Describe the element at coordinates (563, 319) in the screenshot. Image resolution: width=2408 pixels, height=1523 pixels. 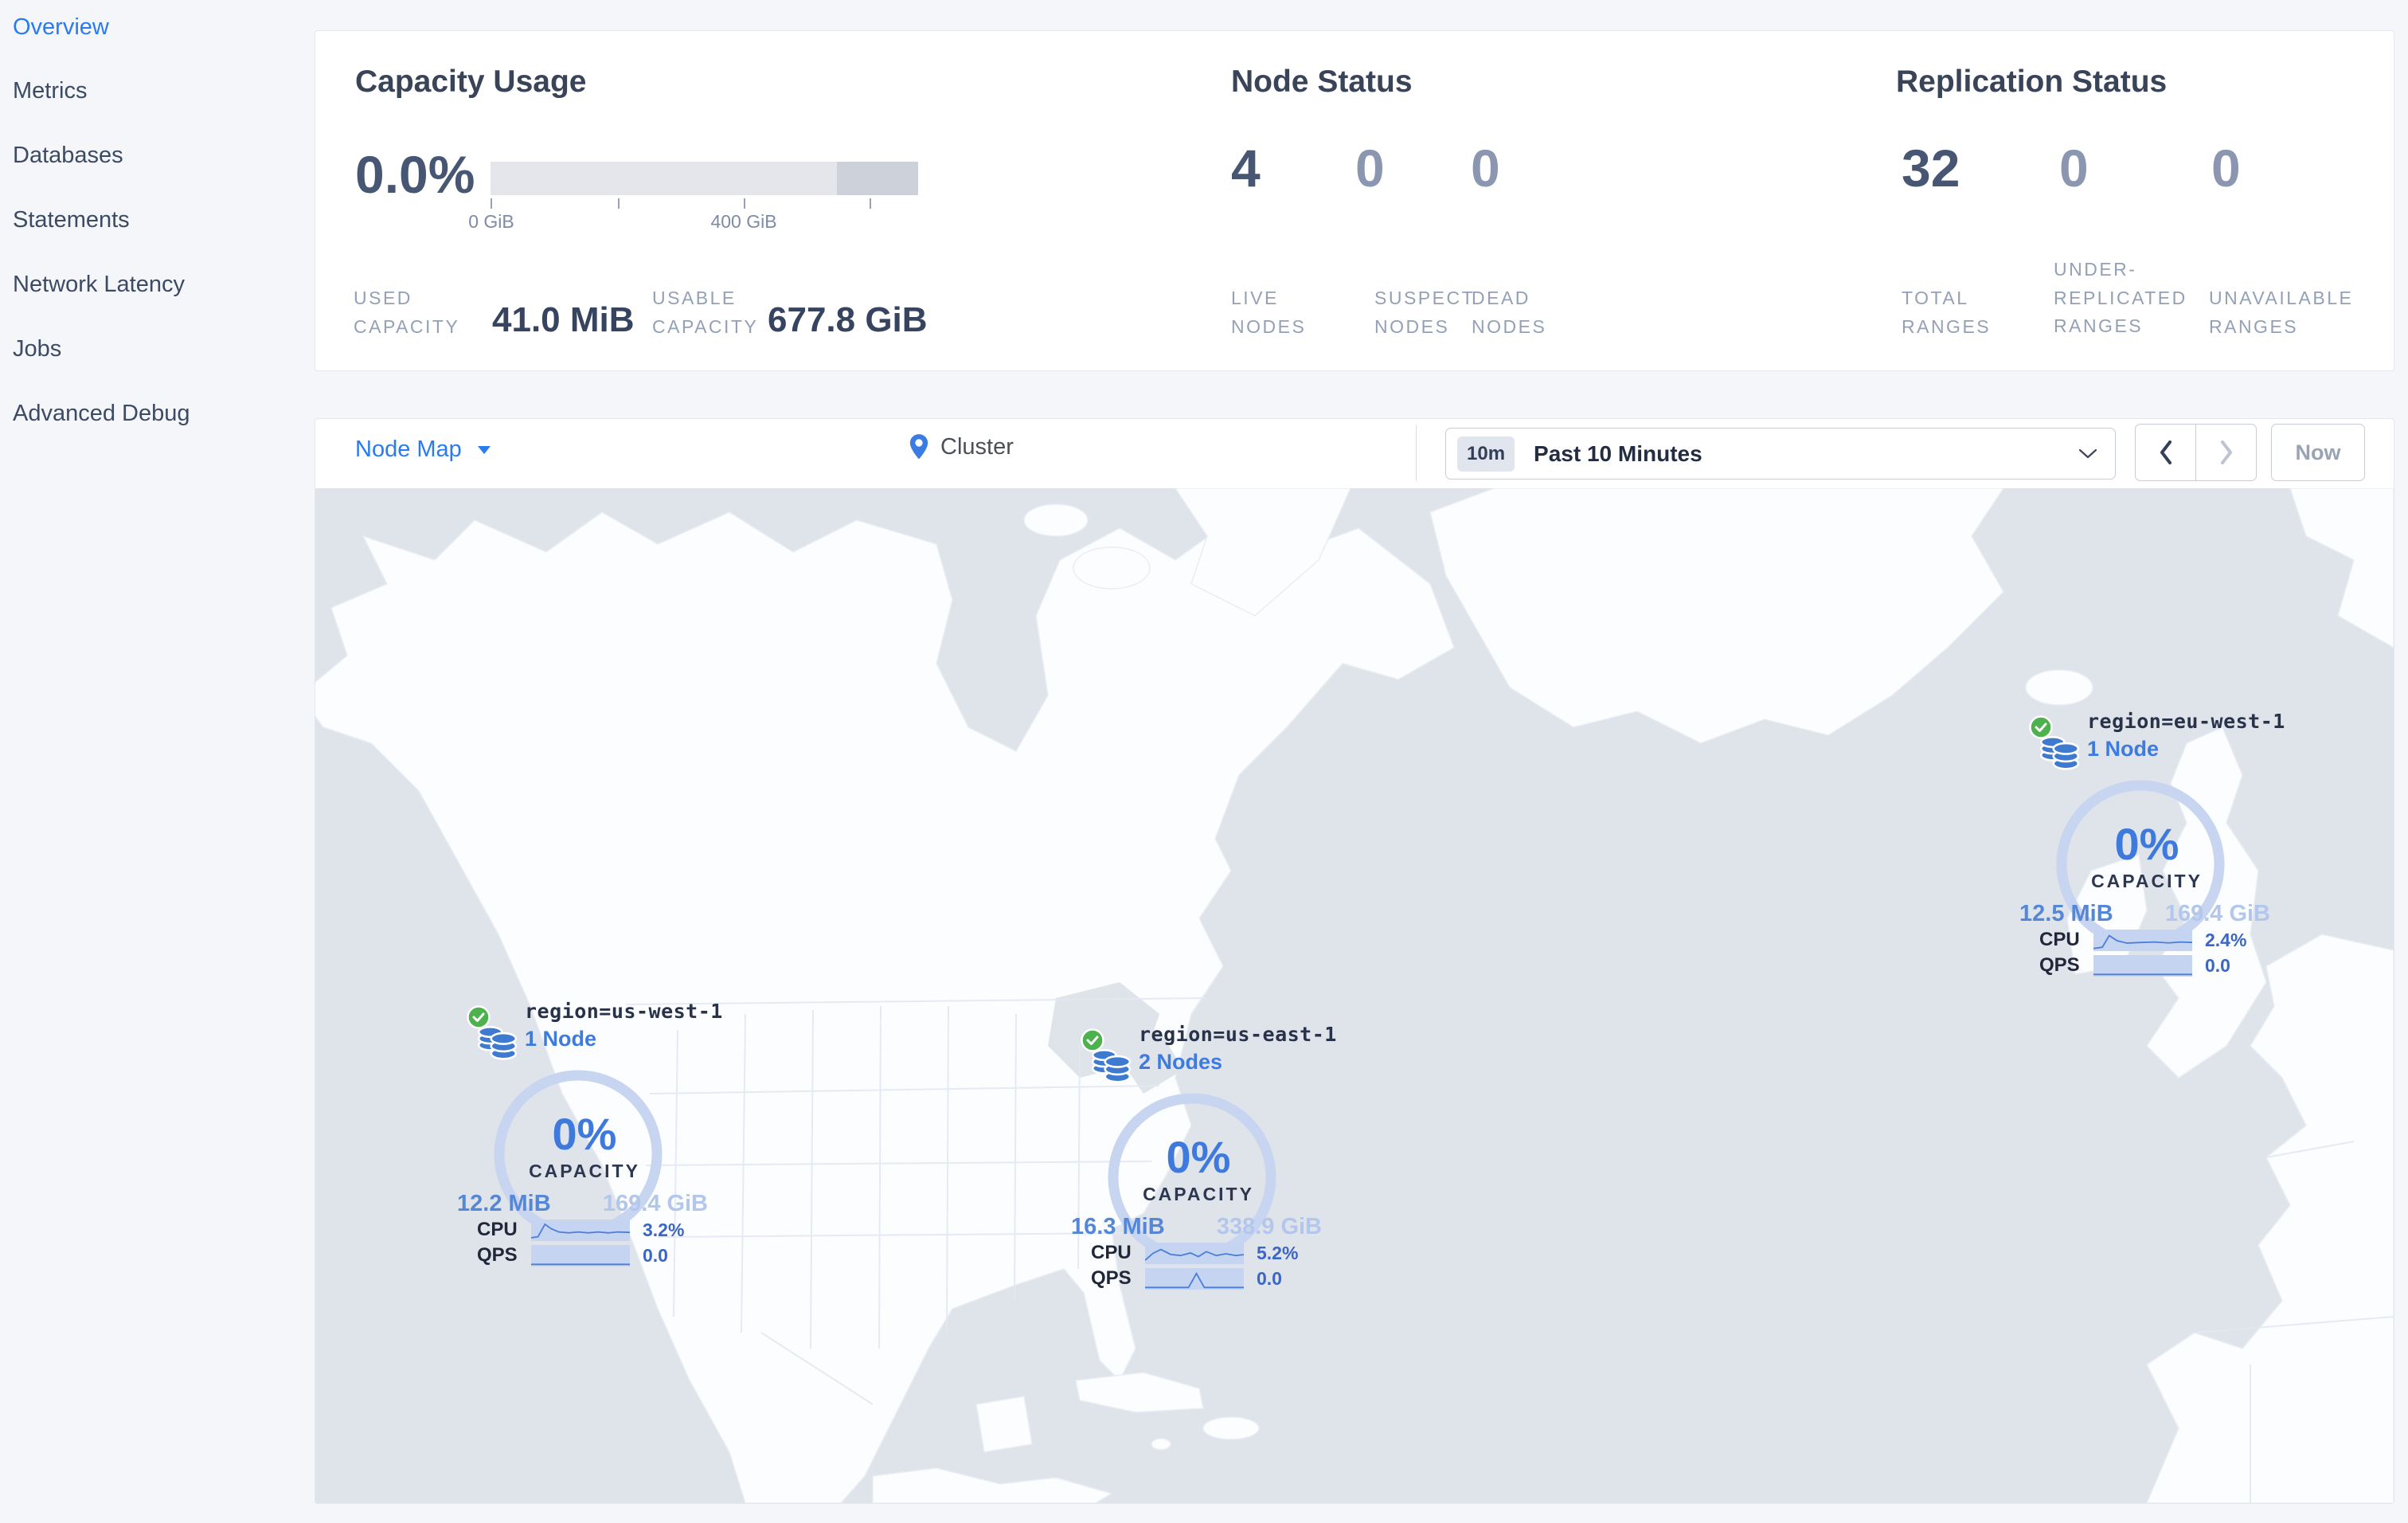
I see `used-capacity-value: 41.0 MiB` at that location.